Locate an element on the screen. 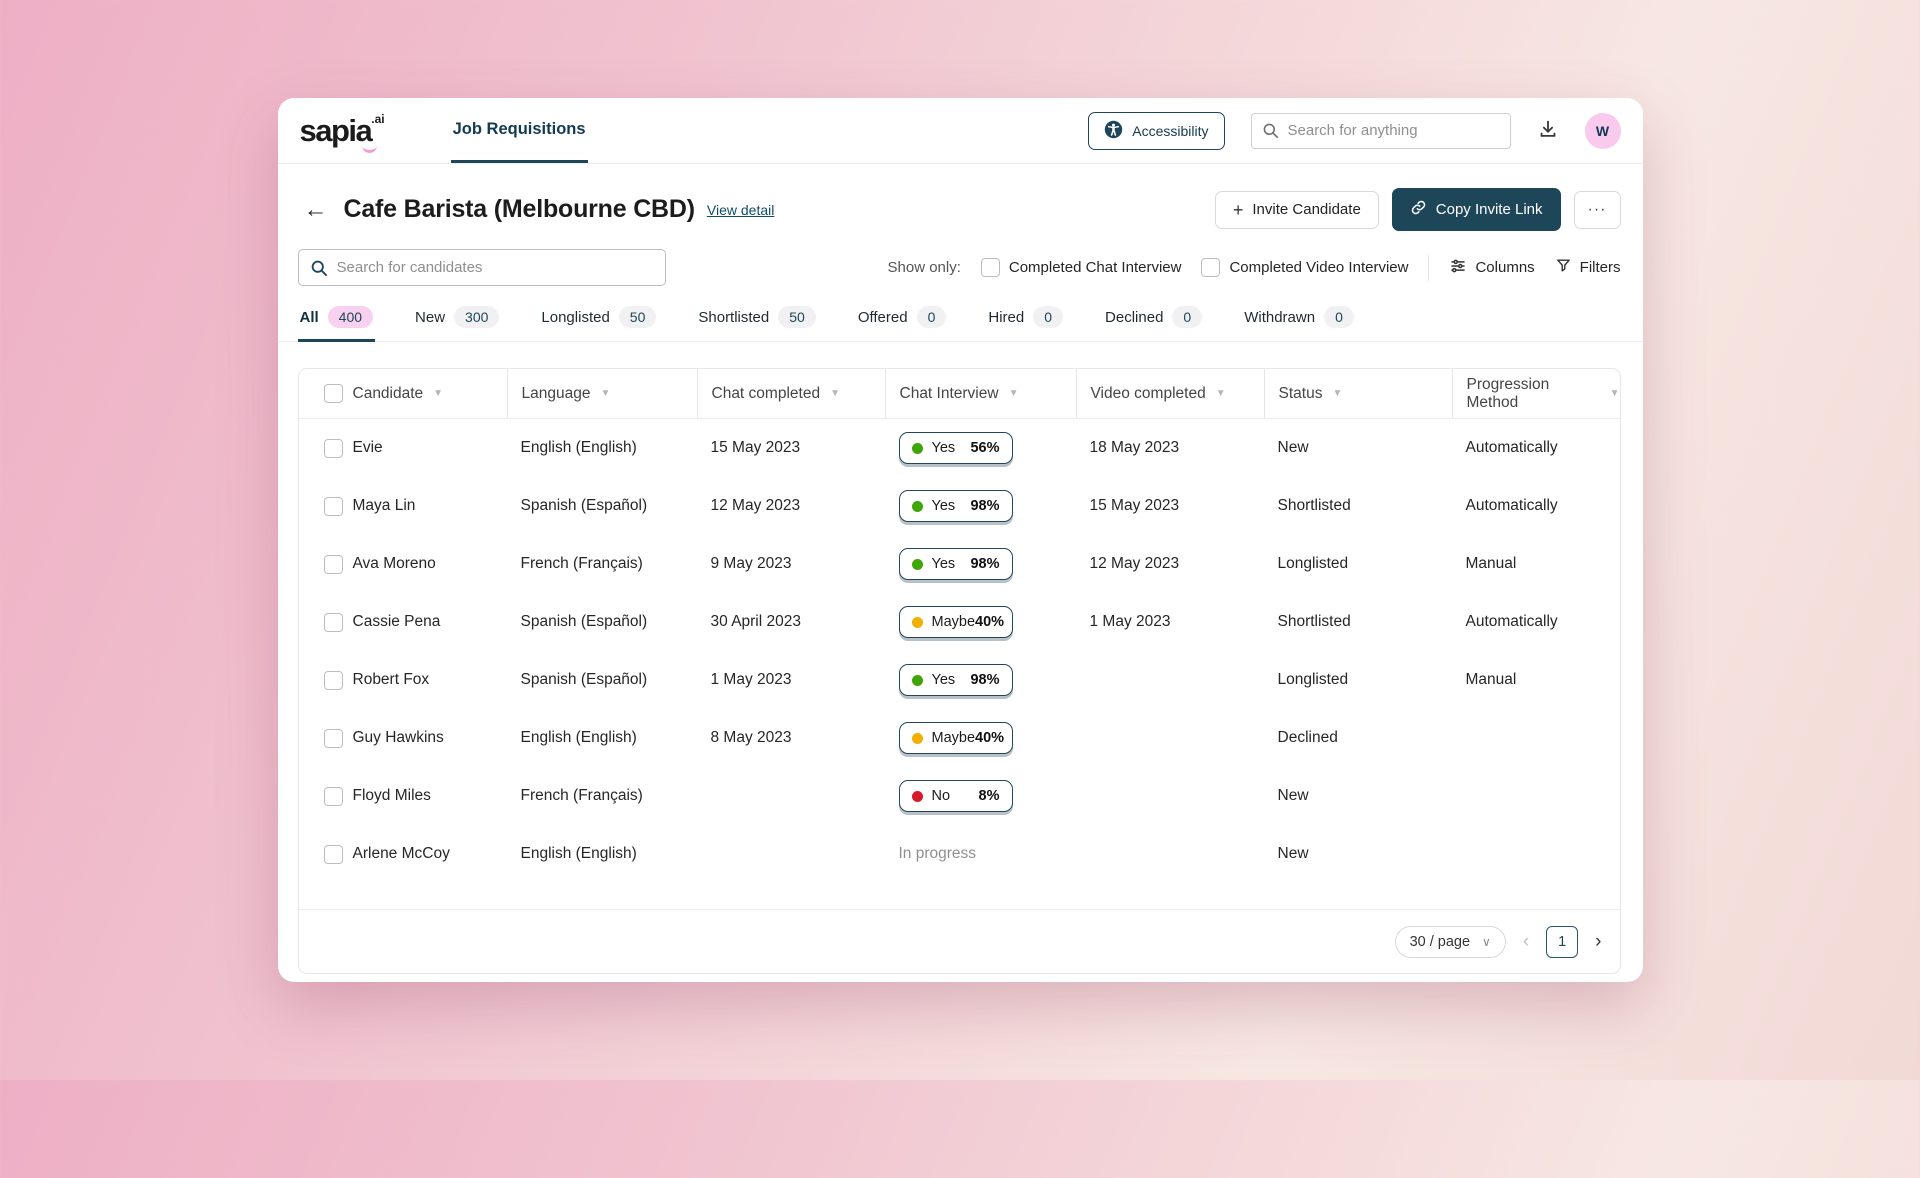  column-header: Status ▼ is located at coordinates (1357, 393).